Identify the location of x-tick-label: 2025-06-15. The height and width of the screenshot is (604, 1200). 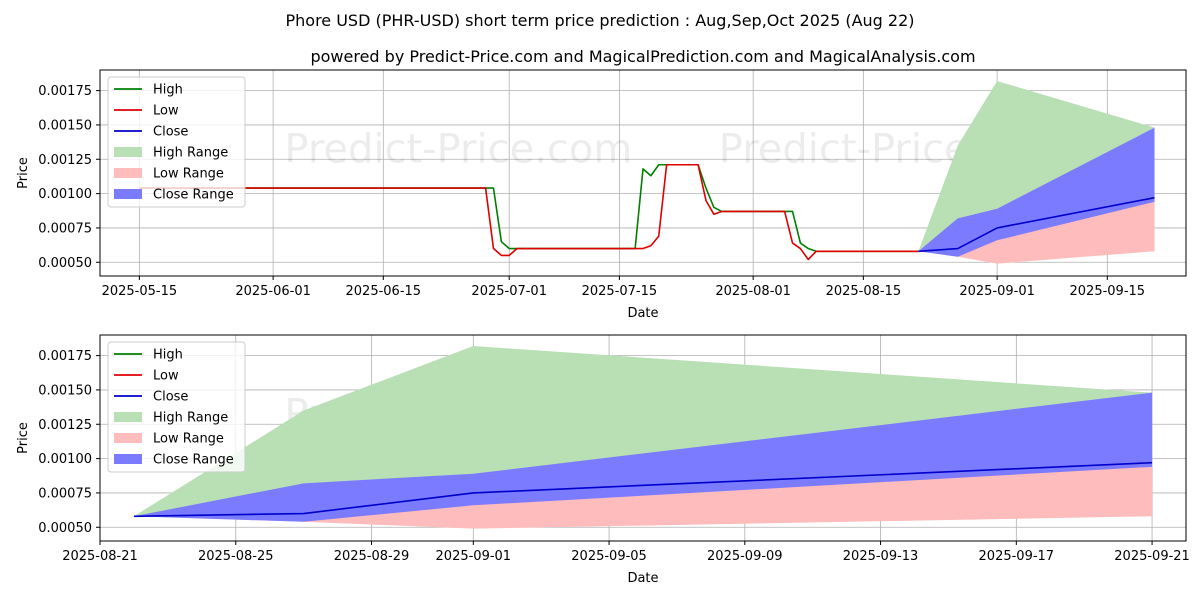
(384, 291).